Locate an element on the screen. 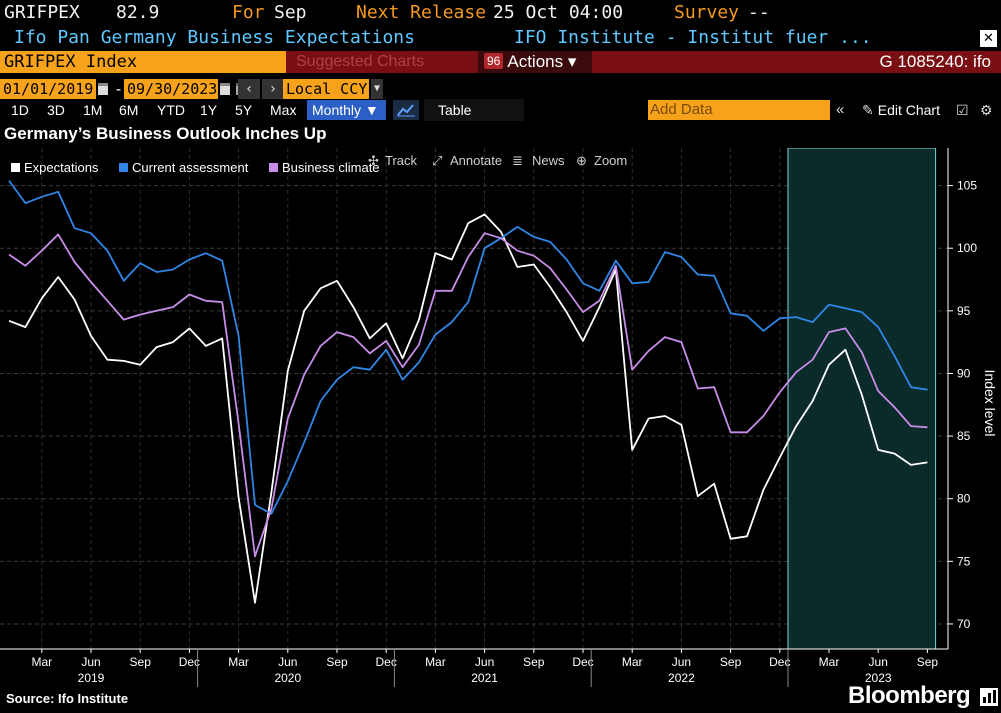 This screenshot has height=713, width=1001. zoom-tool: Zoom is located at coordinates (610, 160).